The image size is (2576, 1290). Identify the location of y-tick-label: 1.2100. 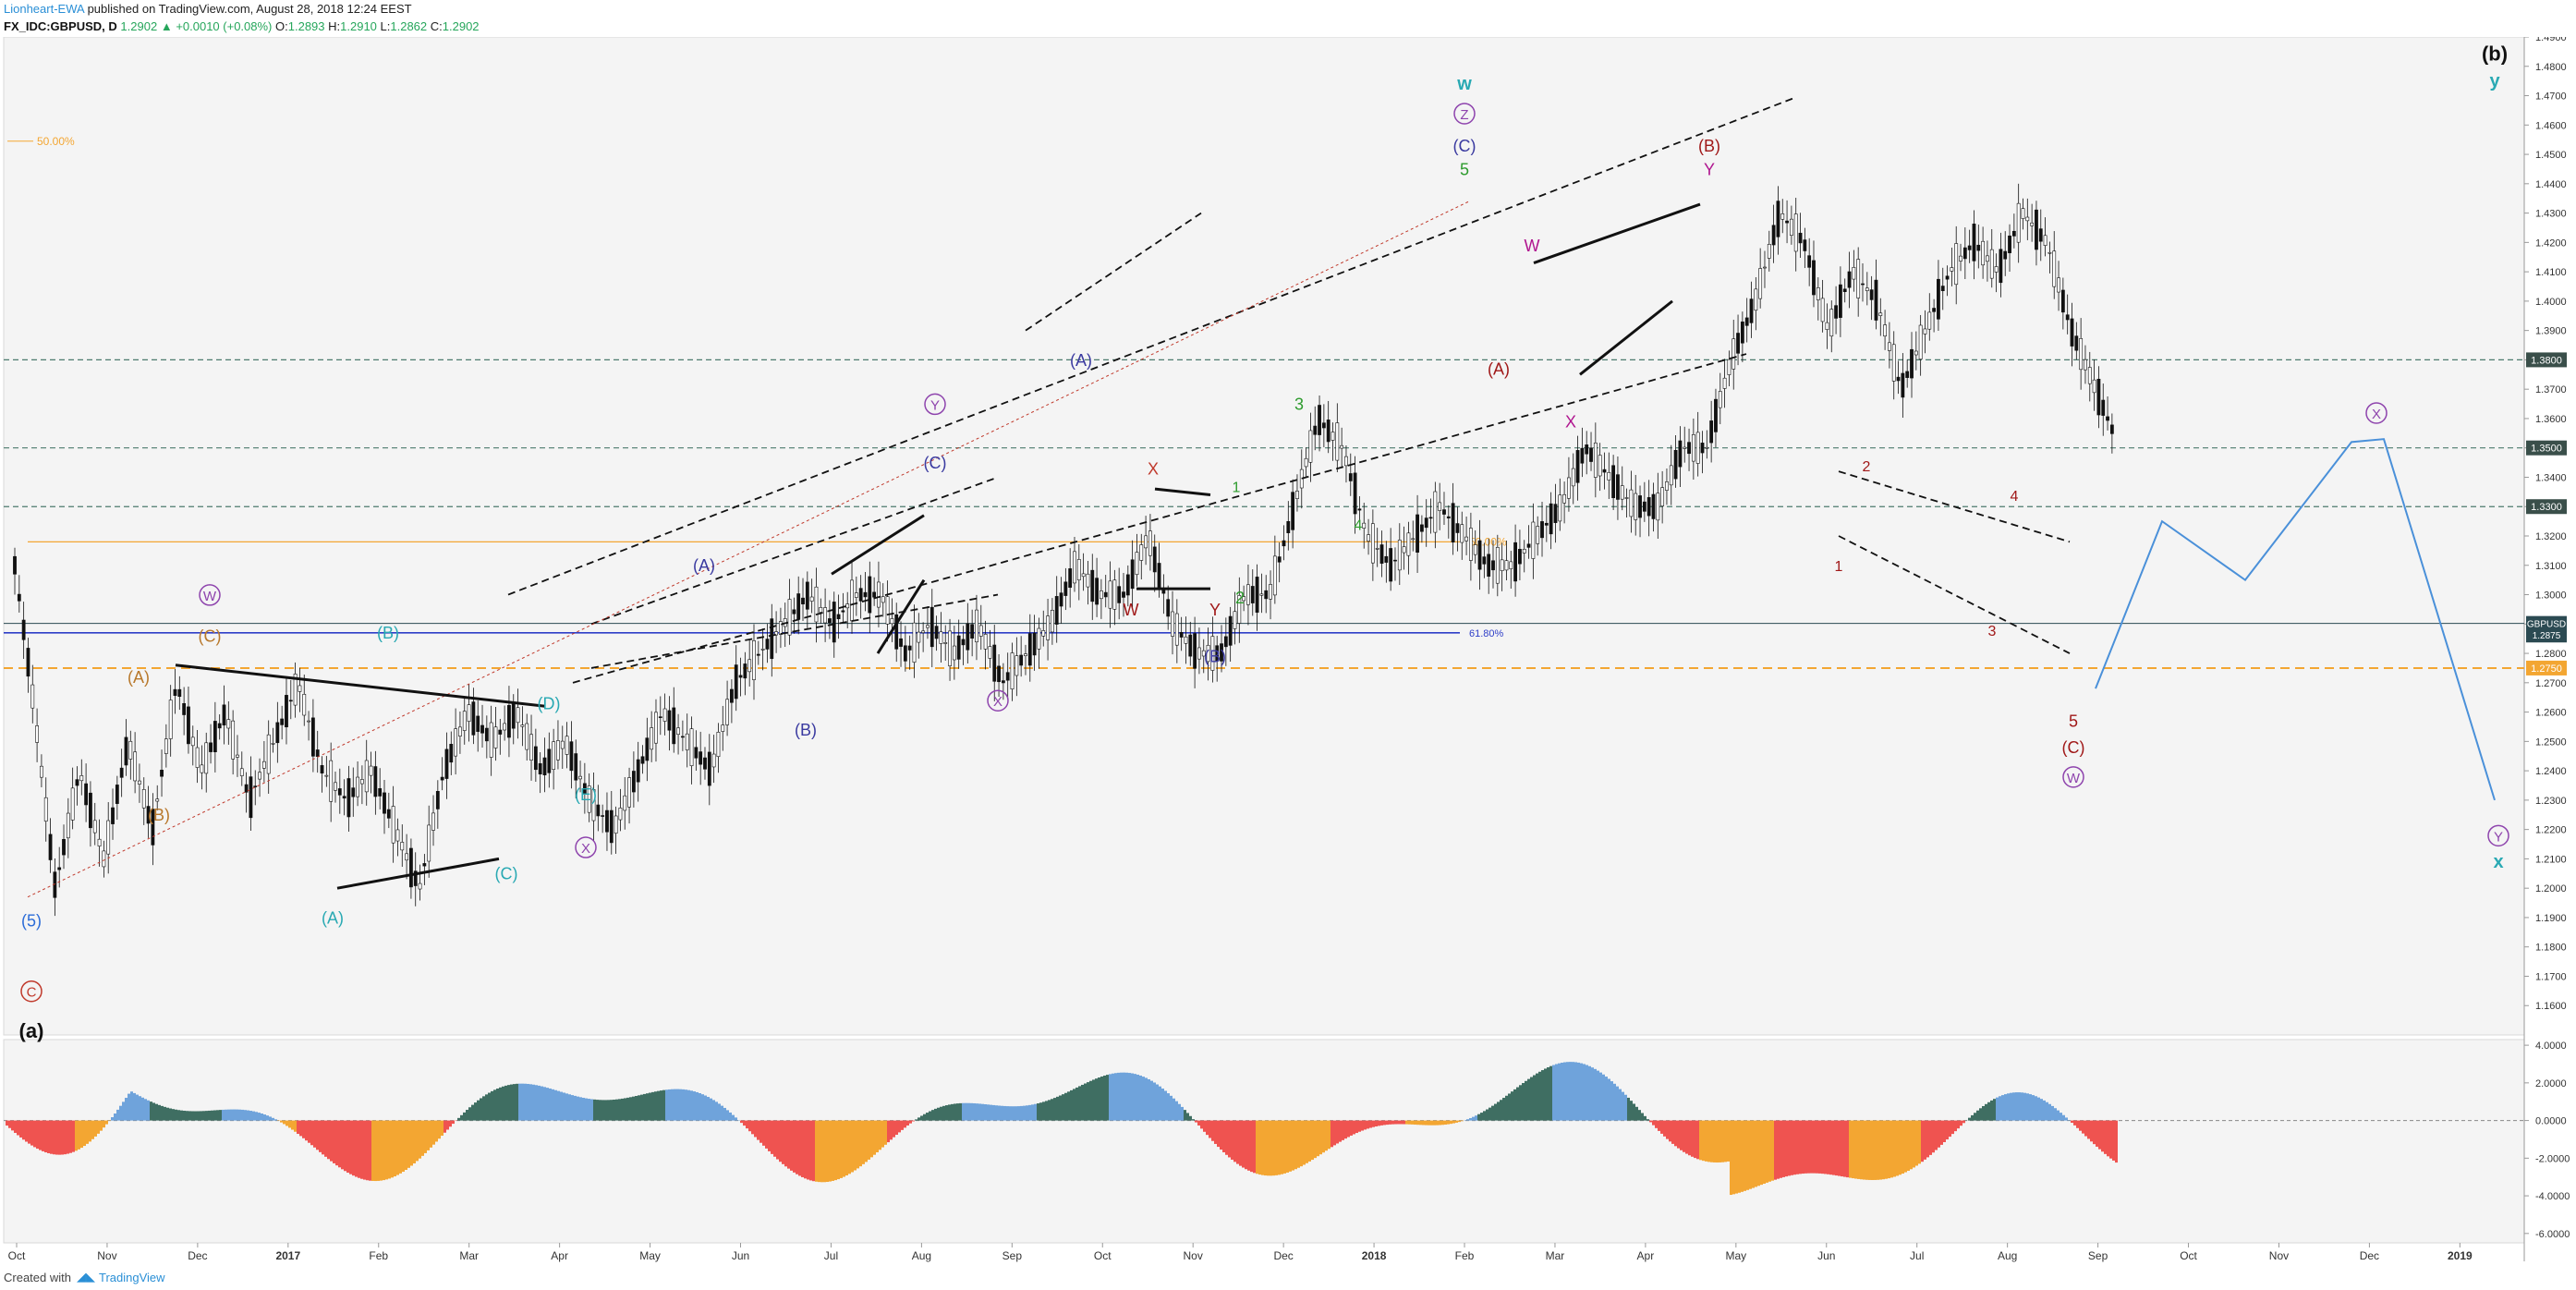
(2551, 859).